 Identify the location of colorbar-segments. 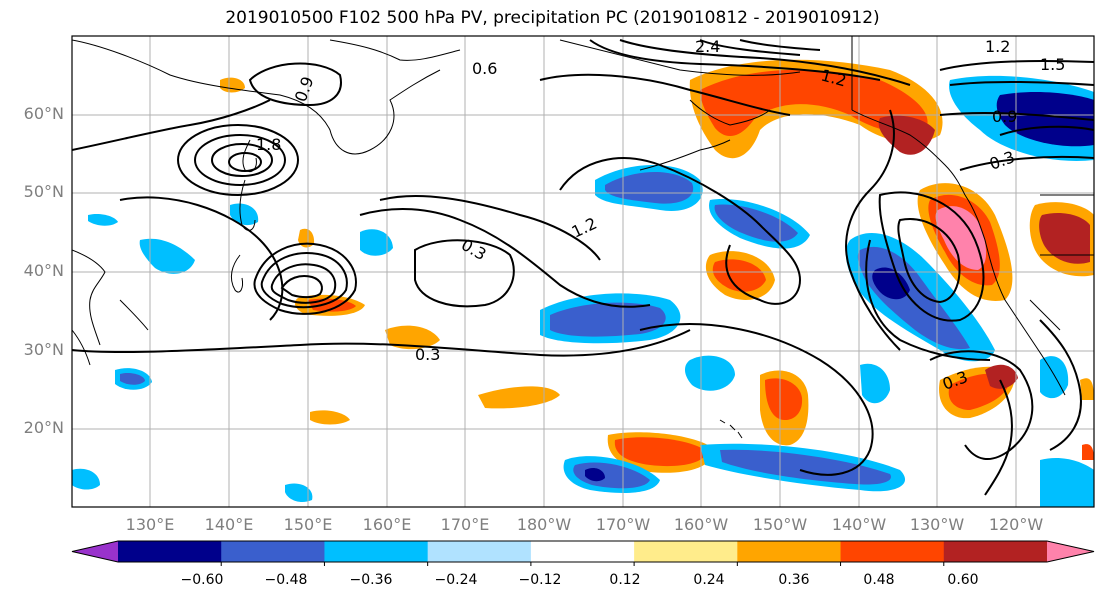
(583, 553).